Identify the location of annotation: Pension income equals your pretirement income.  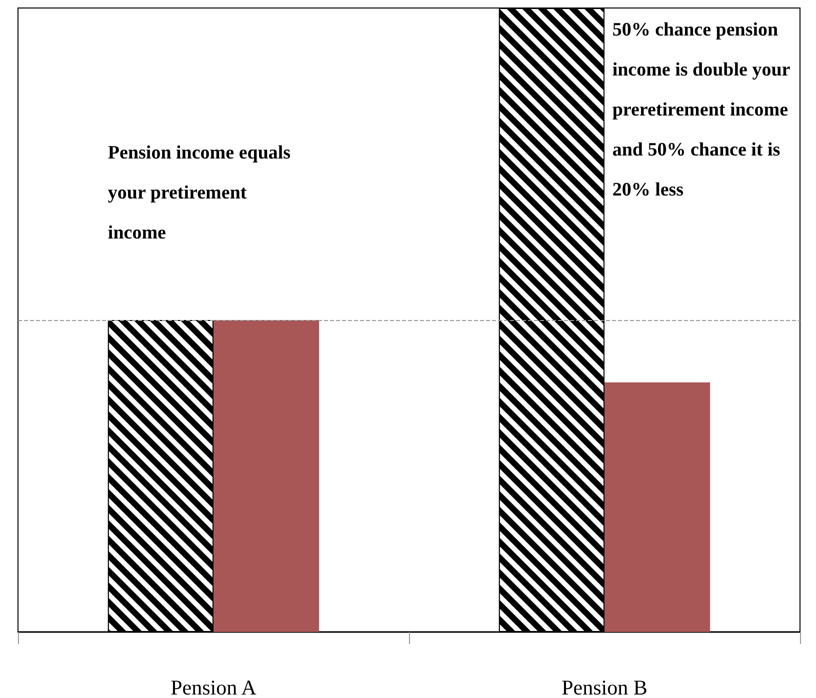
(202, 193).